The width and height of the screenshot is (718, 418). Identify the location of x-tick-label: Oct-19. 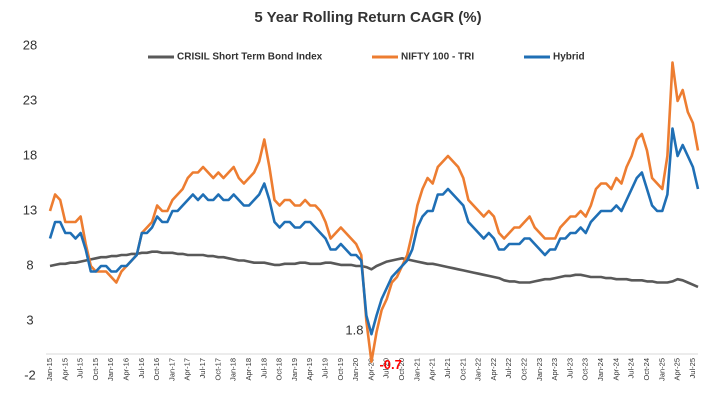
(340, 369).